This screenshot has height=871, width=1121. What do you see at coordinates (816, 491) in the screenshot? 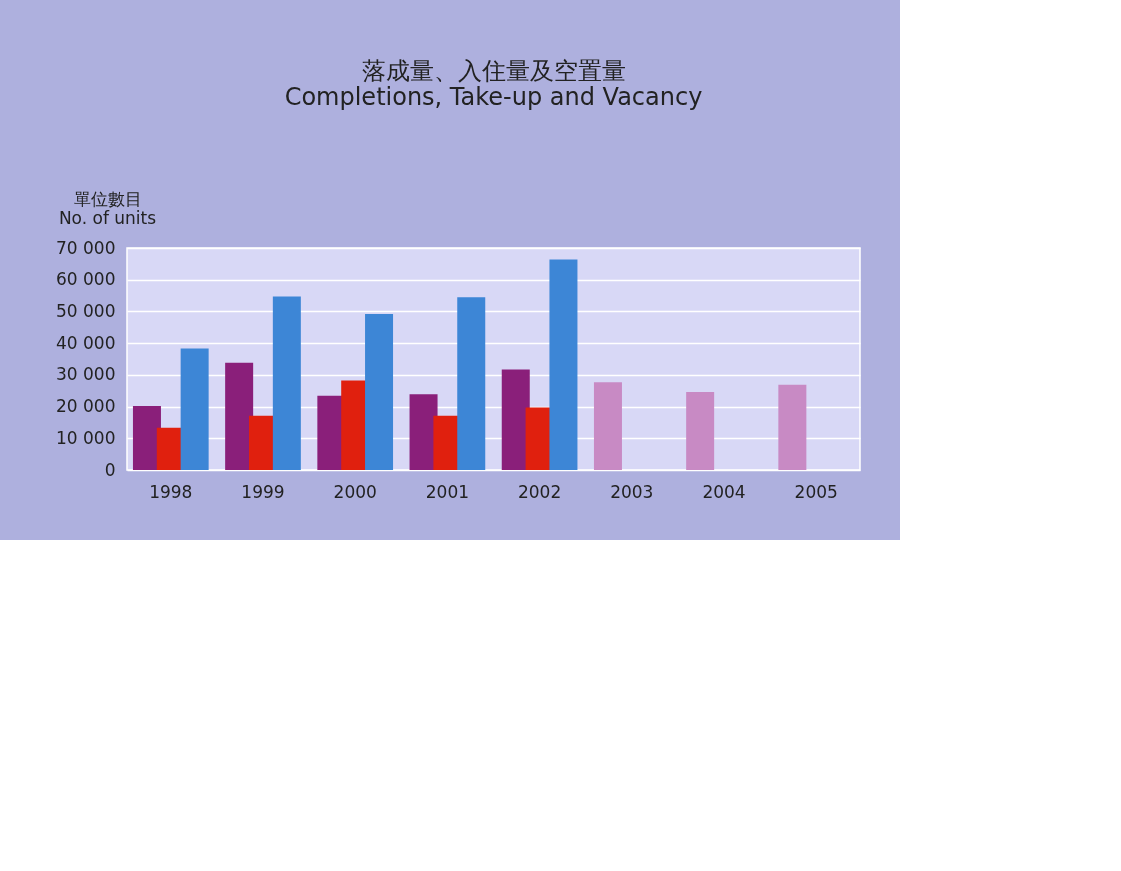
I see `x-tick-label: 2005` at bounding box center [816, 491].